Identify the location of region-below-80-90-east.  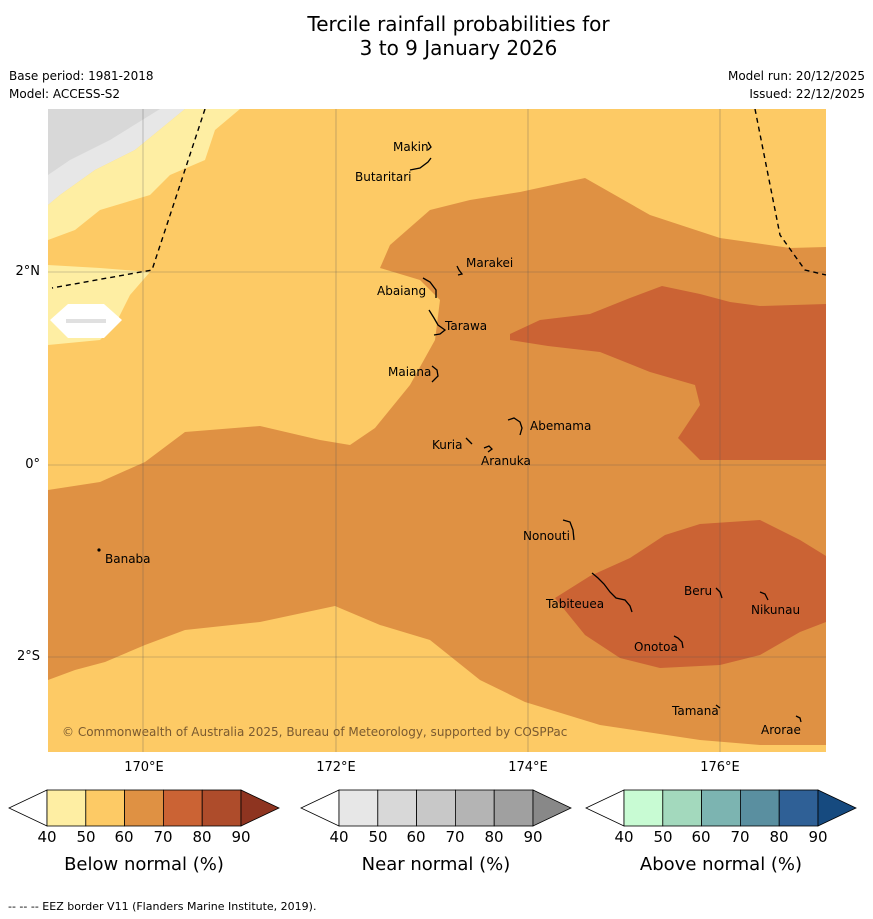
(668, 373).